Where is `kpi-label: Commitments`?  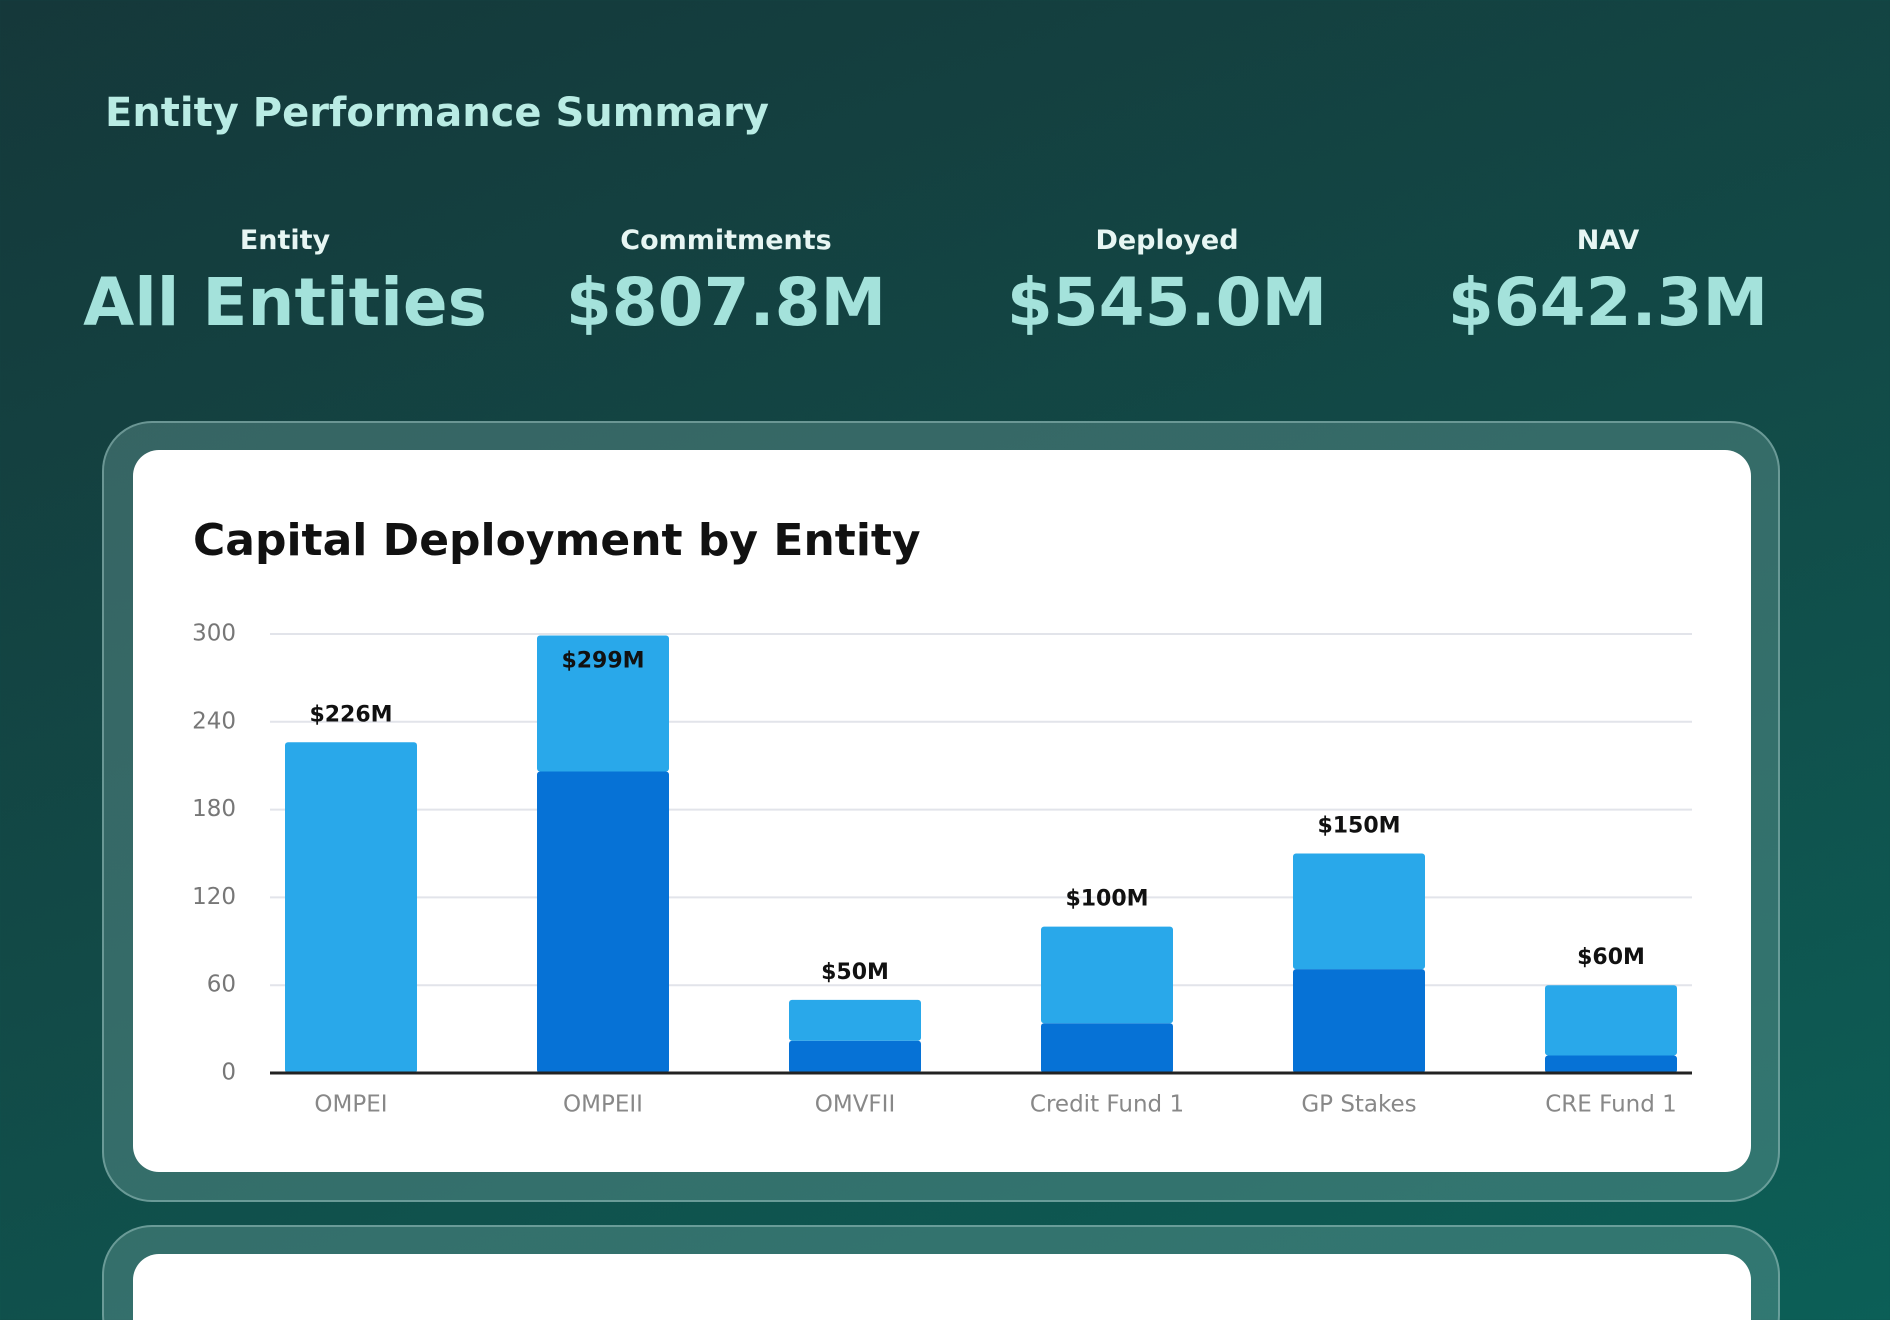
kpi-label: Commitments is located at coordinates (726, 240).